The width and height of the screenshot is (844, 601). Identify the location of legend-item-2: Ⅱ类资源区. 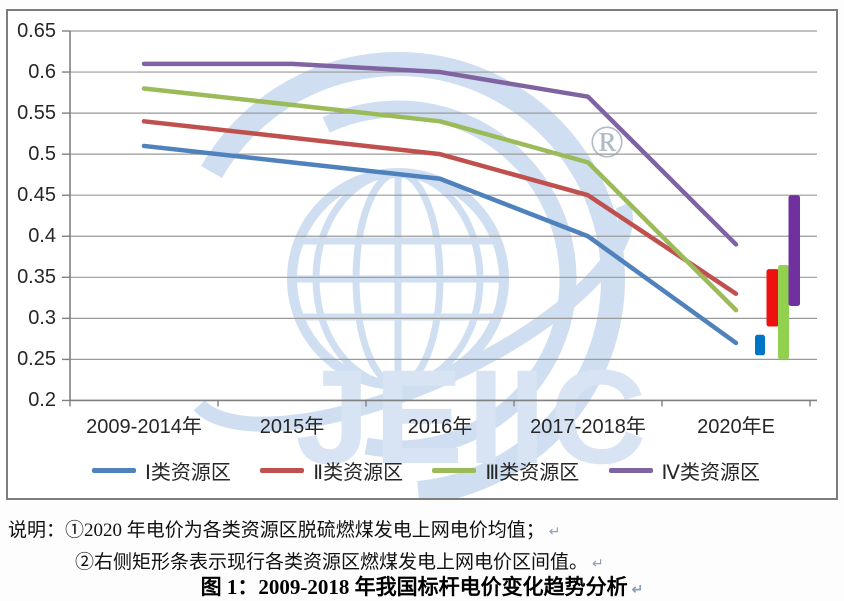
(331, 470).